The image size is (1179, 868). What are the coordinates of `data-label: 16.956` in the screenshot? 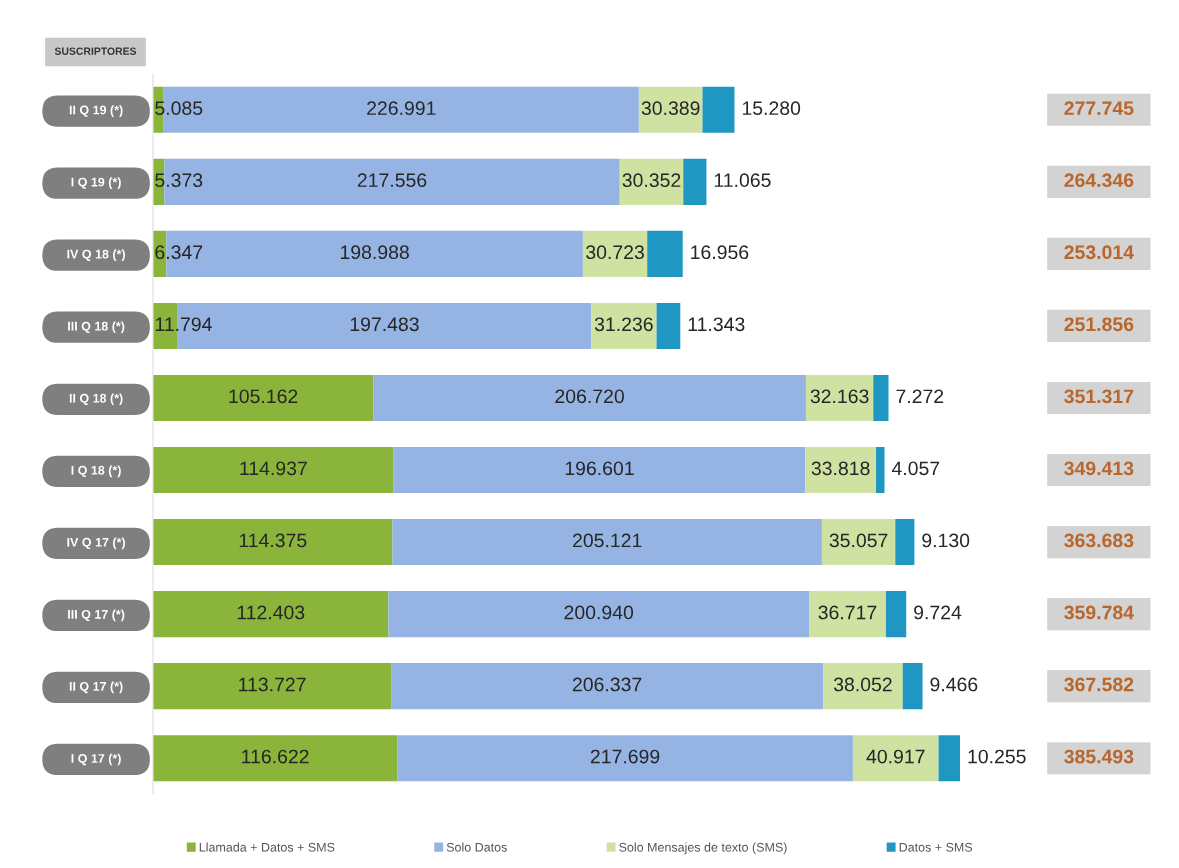 It's located at (720, 252).